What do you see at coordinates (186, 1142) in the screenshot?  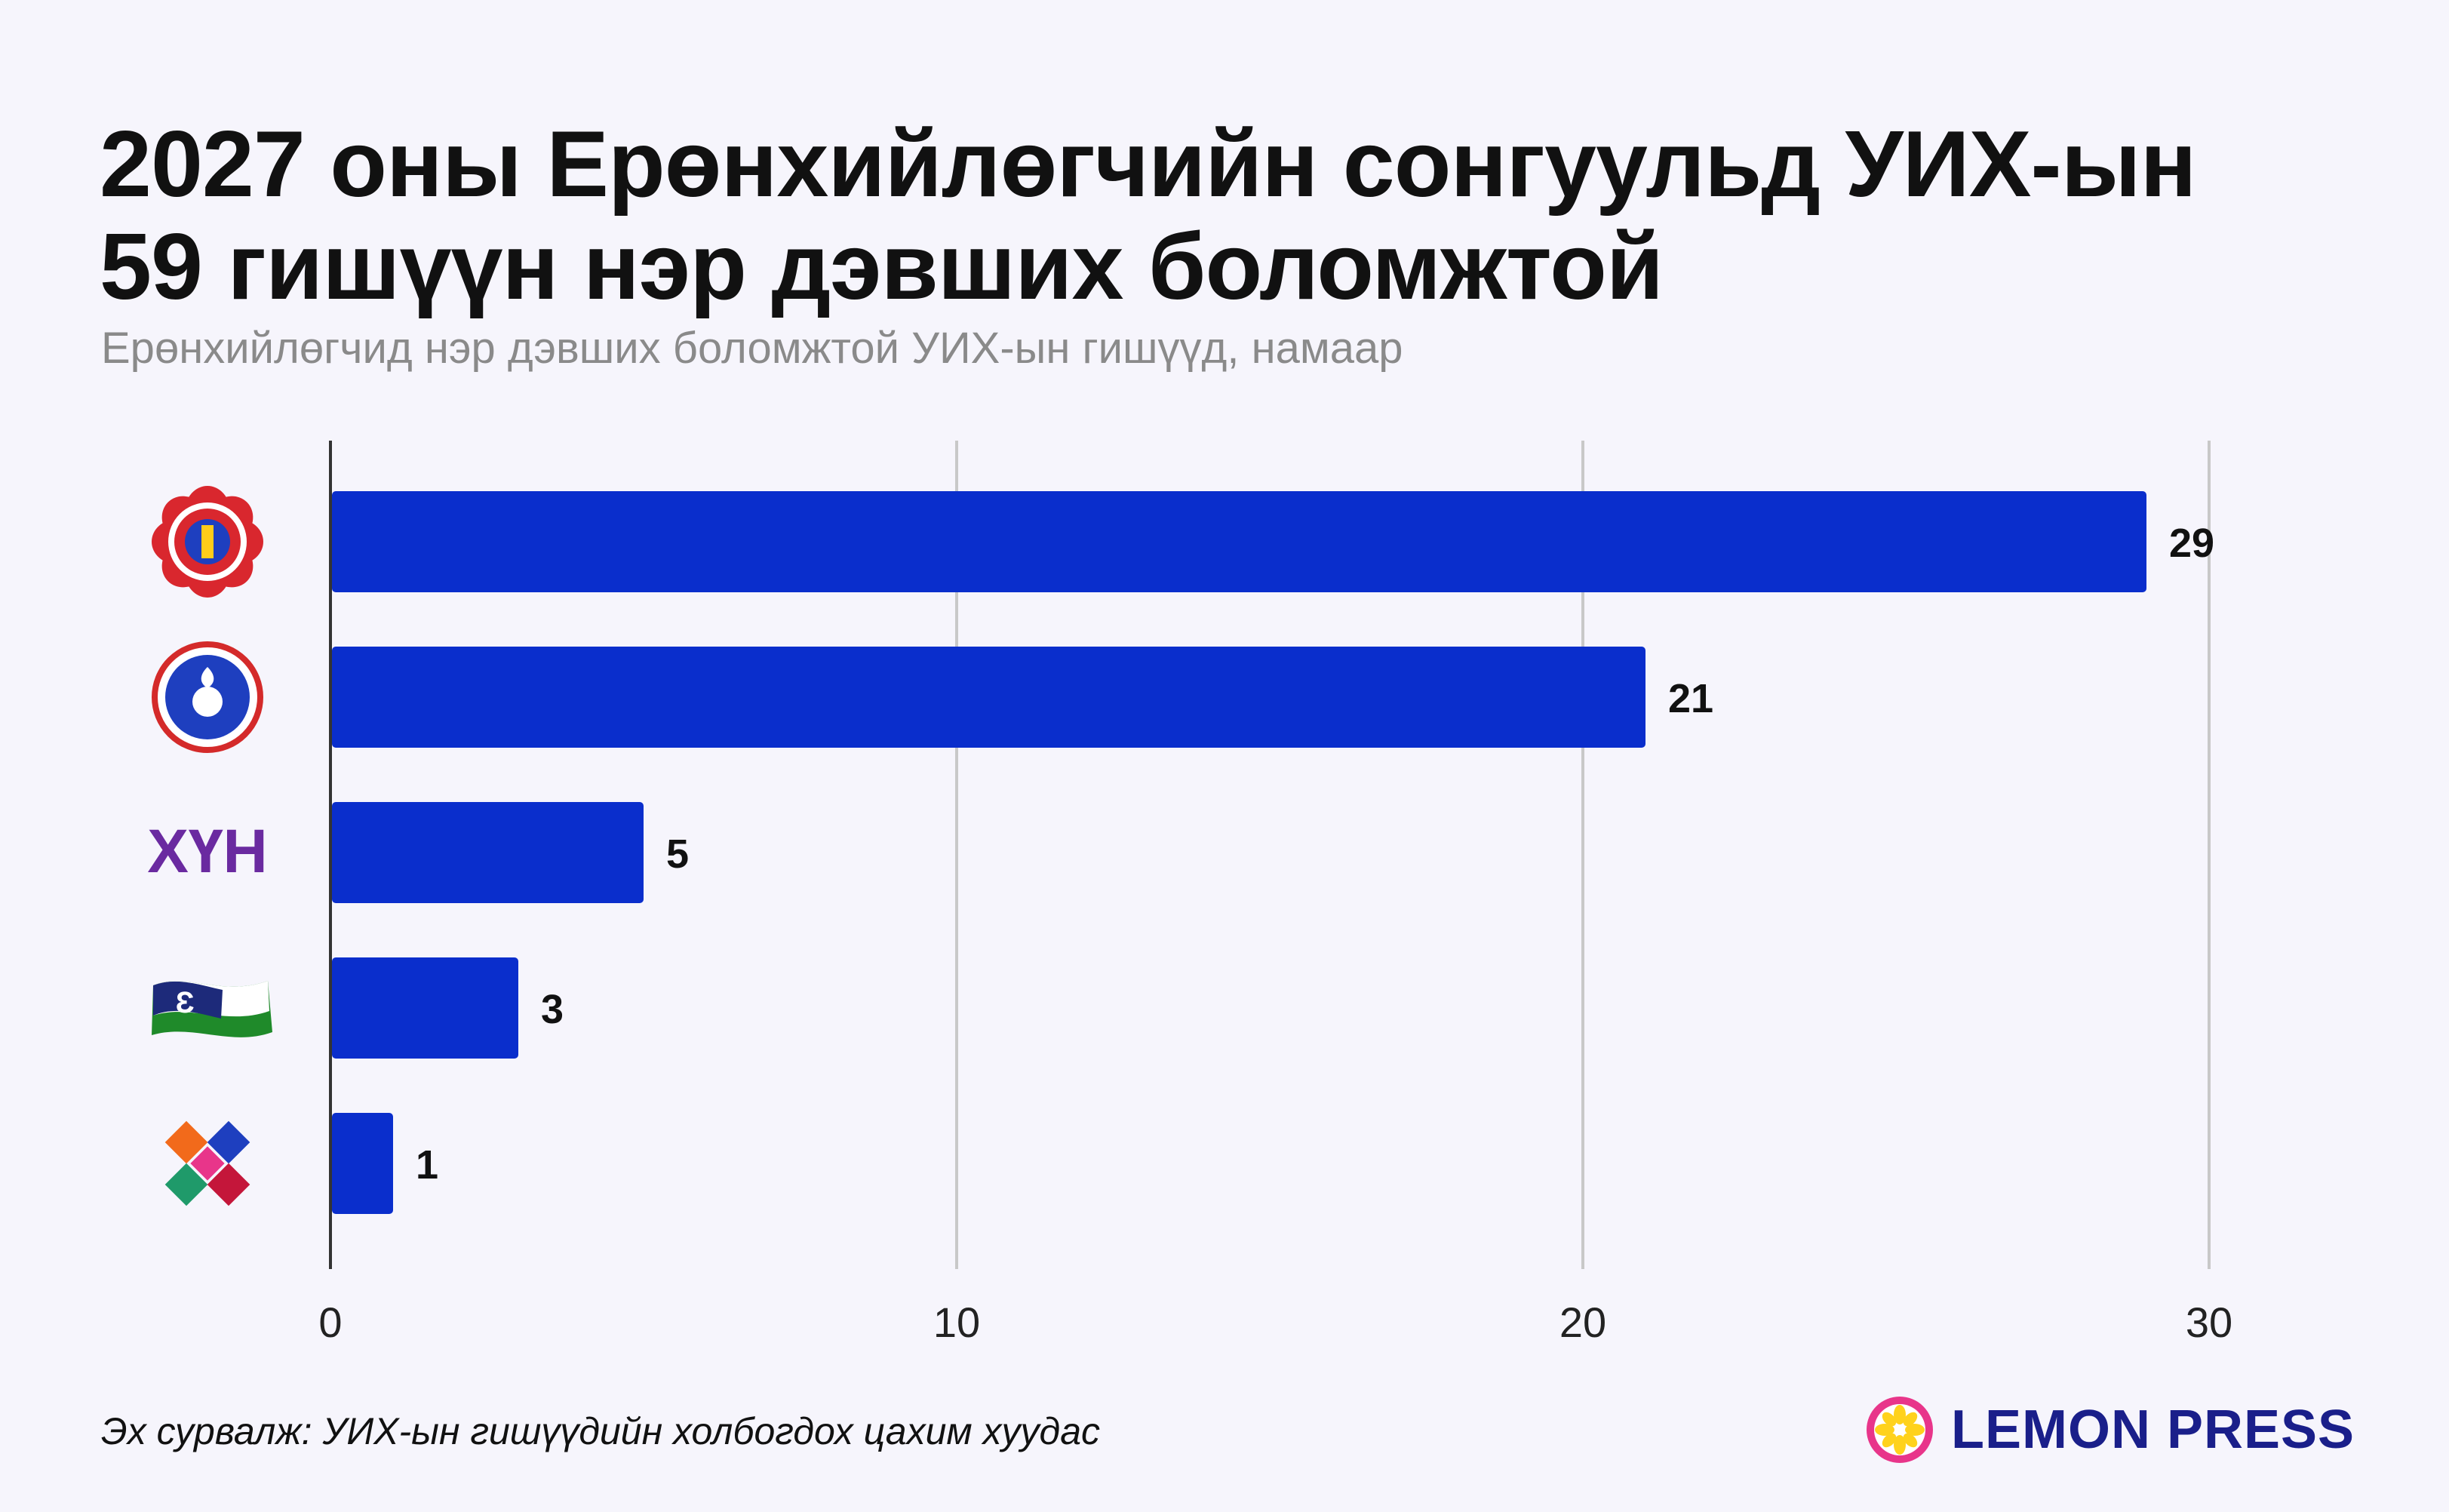 I see `x-piece-orange` at bounding box center [186, 1142].